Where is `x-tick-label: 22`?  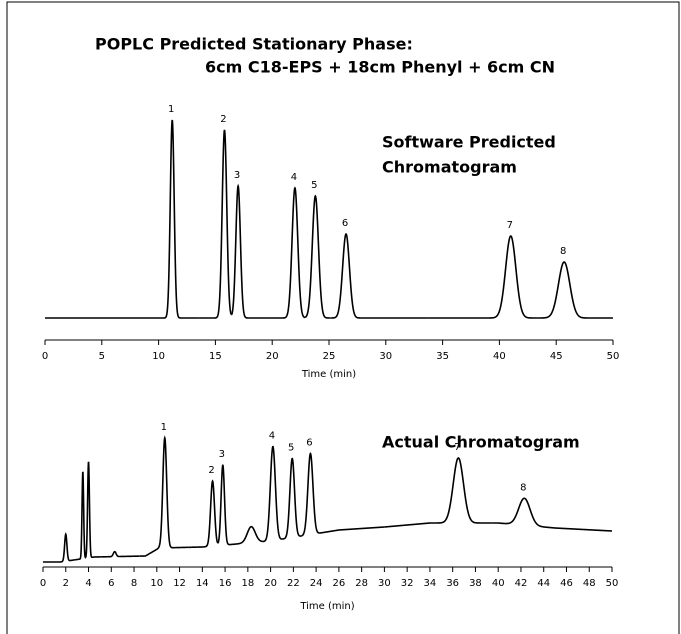 x-tick-label: 22 is located at coordinates (293, 583).